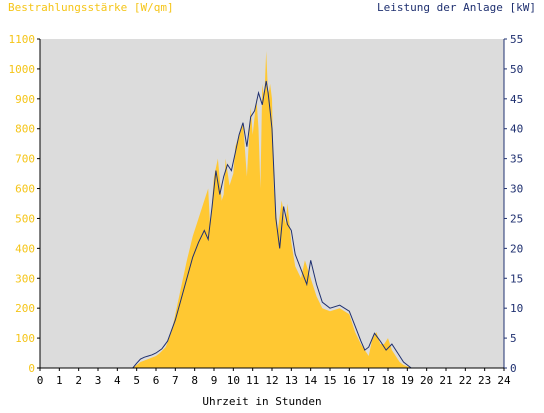  Describe the element at coordinates (194, 380) in the screenshot. I see `x-tick-label: 8` at that location.